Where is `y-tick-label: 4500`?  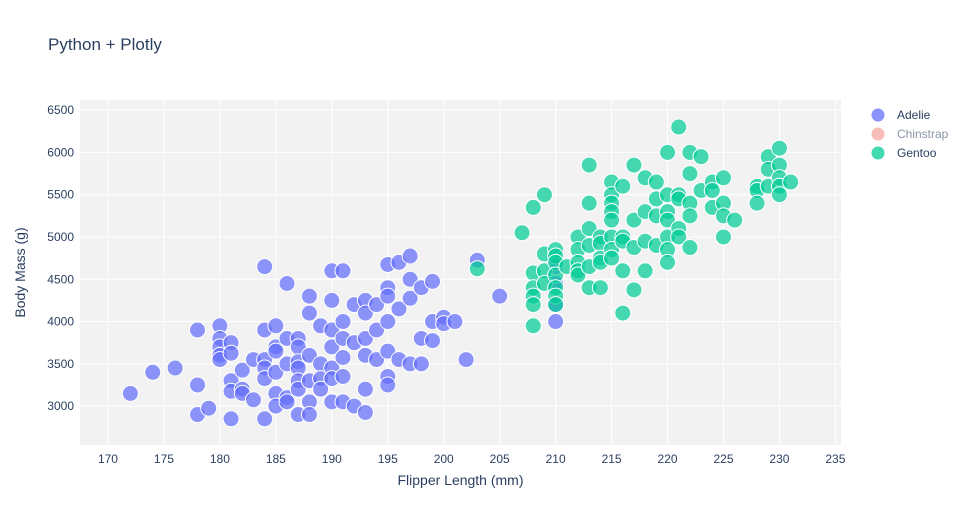 y-tick-label: 4500 is located at coordinates (60, 279).